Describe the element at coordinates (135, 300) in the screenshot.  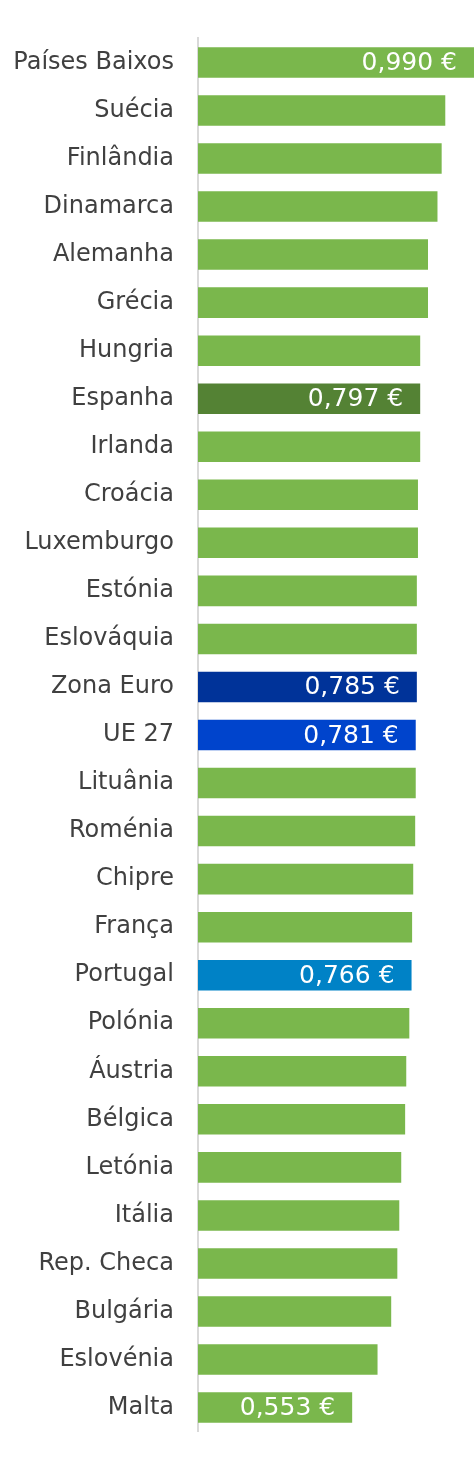
I see `y-tick-label: Grécia` at that location.